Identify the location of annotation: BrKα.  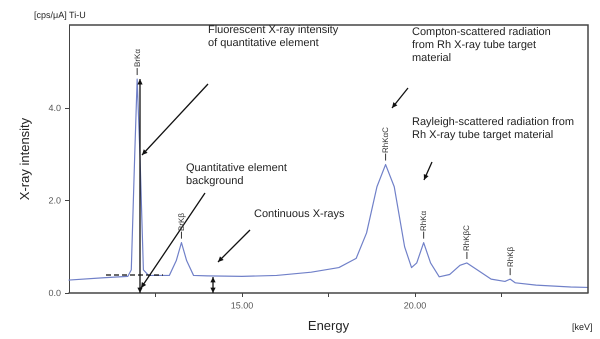
(137, 58).